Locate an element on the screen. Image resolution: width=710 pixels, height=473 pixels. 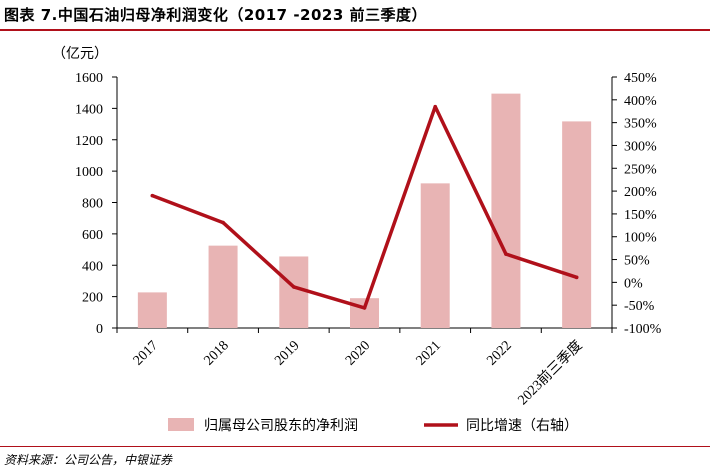
legend-bar-label: 归属母公司股东的净利润 is located at coordinates (281, 425).